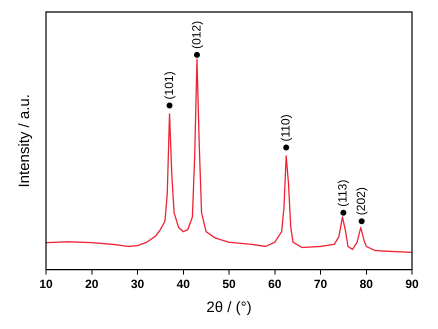 This screenshot has height=329, width=438. Describe the element at coordinates (275, 284) in the screenshot. I see `x-tick-label: 60` at that location.